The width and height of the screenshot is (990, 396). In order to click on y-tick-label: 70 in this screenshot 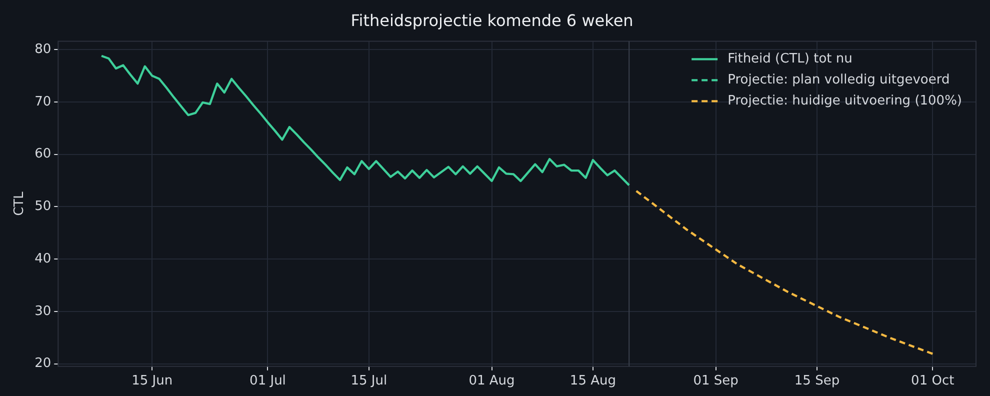, I will do `click(43, 102)`.